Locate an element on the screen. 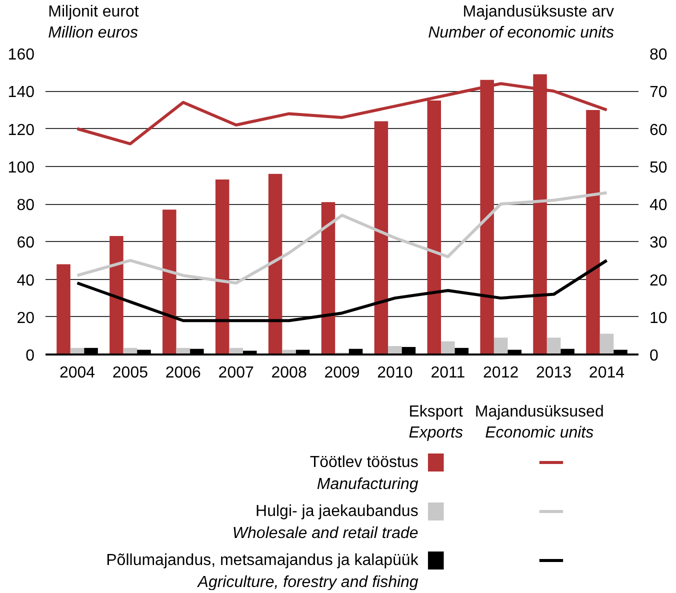  y2-tick-label: 70 is located at coordinates (659, 93).